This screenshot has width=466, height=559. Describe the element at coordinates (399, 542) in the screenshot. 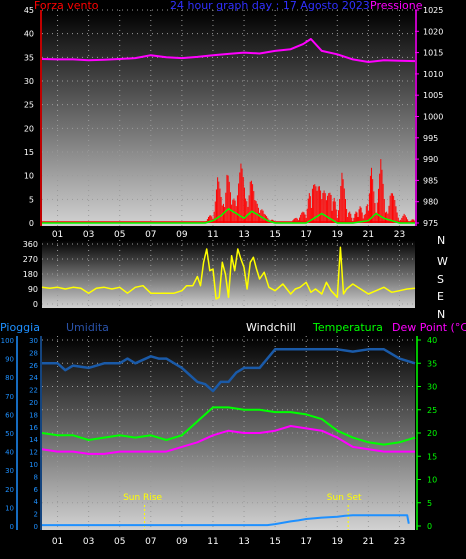

I see `chart3-x-tick-23: 23` at that location.